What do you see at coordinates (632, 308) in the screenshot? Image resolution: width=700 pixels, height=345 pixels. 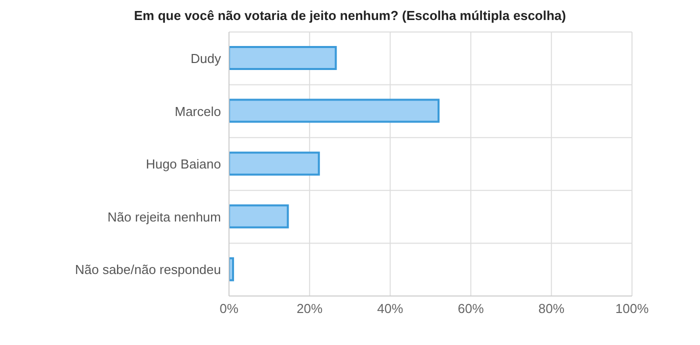 I see `x-tick-label: 100%` at bounding box center [632, 308].